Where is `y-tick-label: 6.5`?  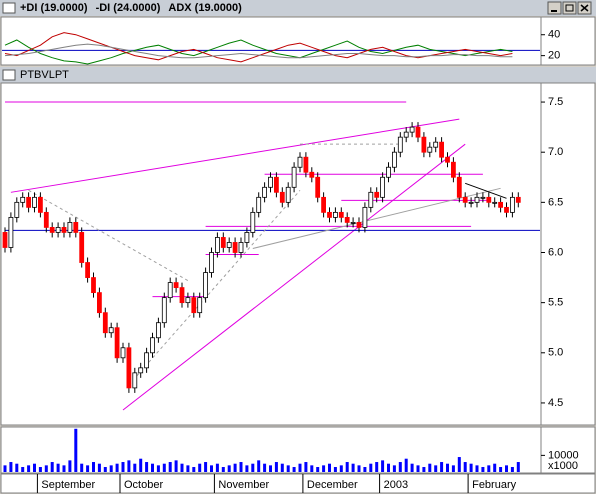 y-tick-label: 6.5 is located at coordinates (555, 202).